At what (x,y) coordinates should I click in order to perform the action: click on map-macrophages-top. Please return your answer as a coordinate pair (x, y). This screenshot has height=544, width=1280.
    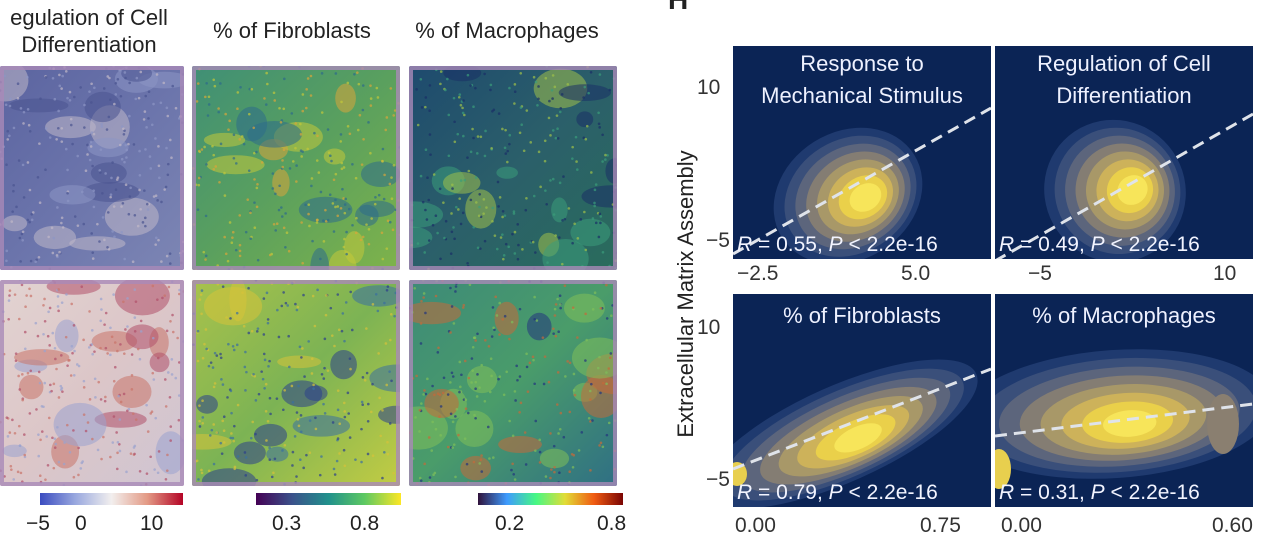
    Looking at the image, I should click on (513, 168).